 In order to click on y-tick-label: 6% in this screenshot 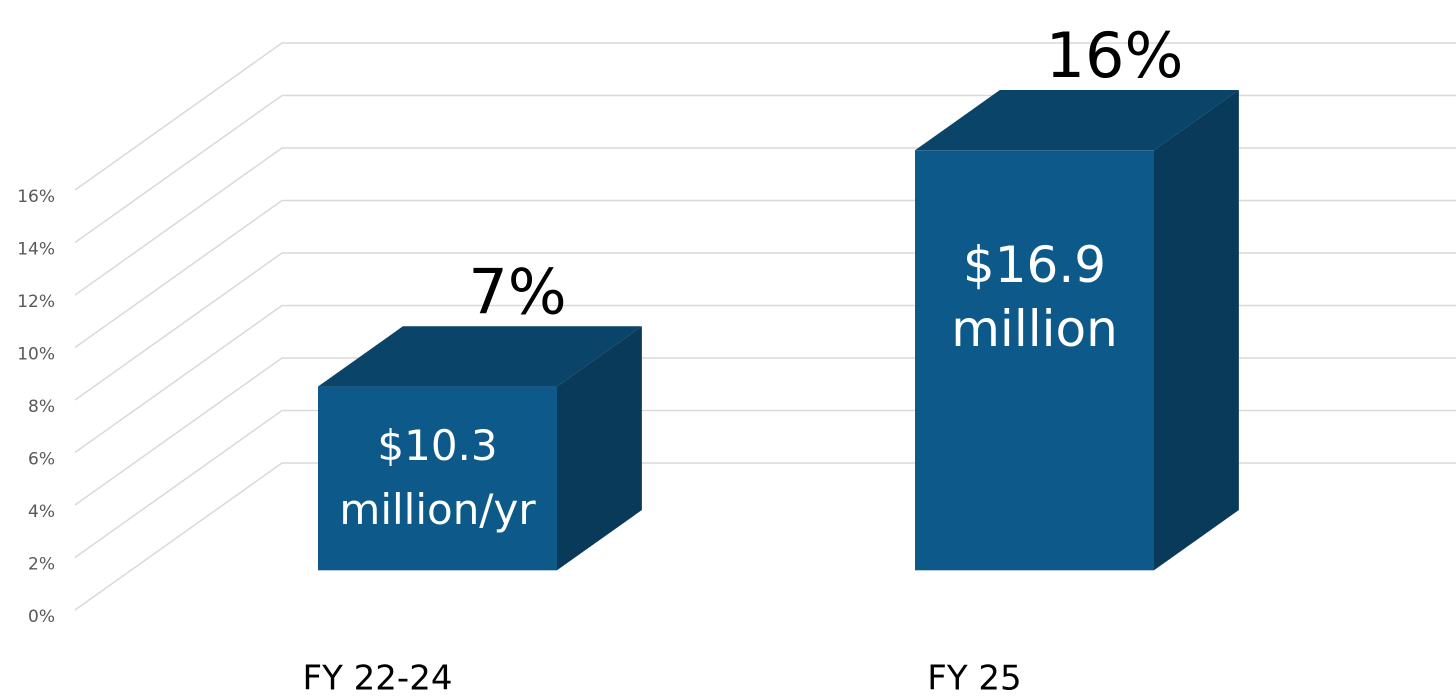, I will do `click(41, 460)`.